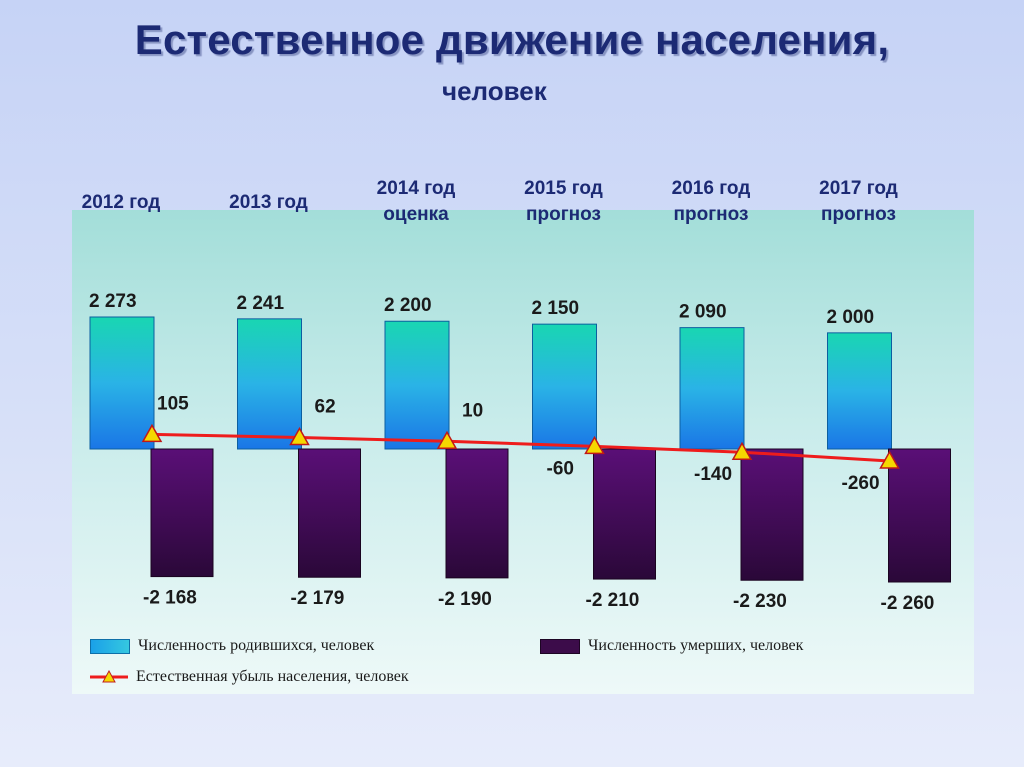 Image resolution: width=1024 pixels, height=767 pixels. What do you see at coordinates (272, 676) in the screenshot?
I see `legend-label-decline: Естественная убыль населения, человек` at bounding box center [272, 676].